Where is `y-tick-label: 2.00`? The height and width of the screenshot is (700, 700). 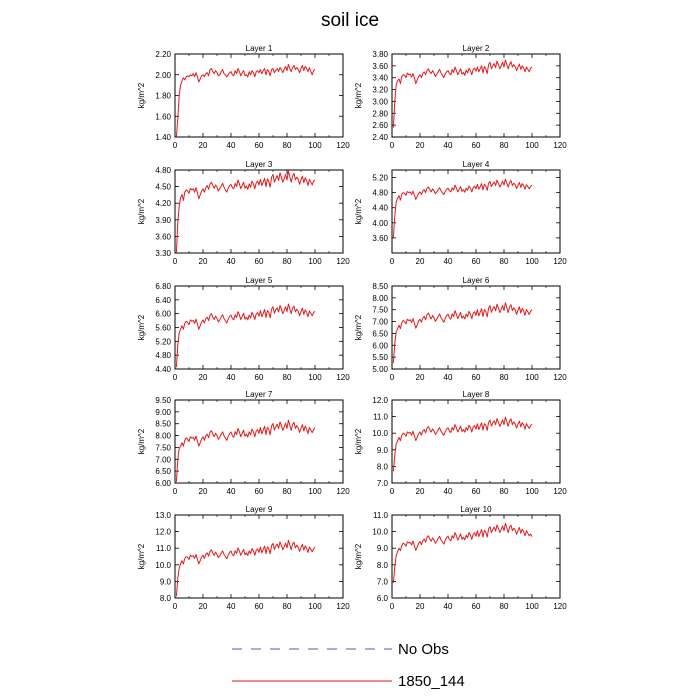 y-tick-label: 2.00 is located at coordinates (163, 75).